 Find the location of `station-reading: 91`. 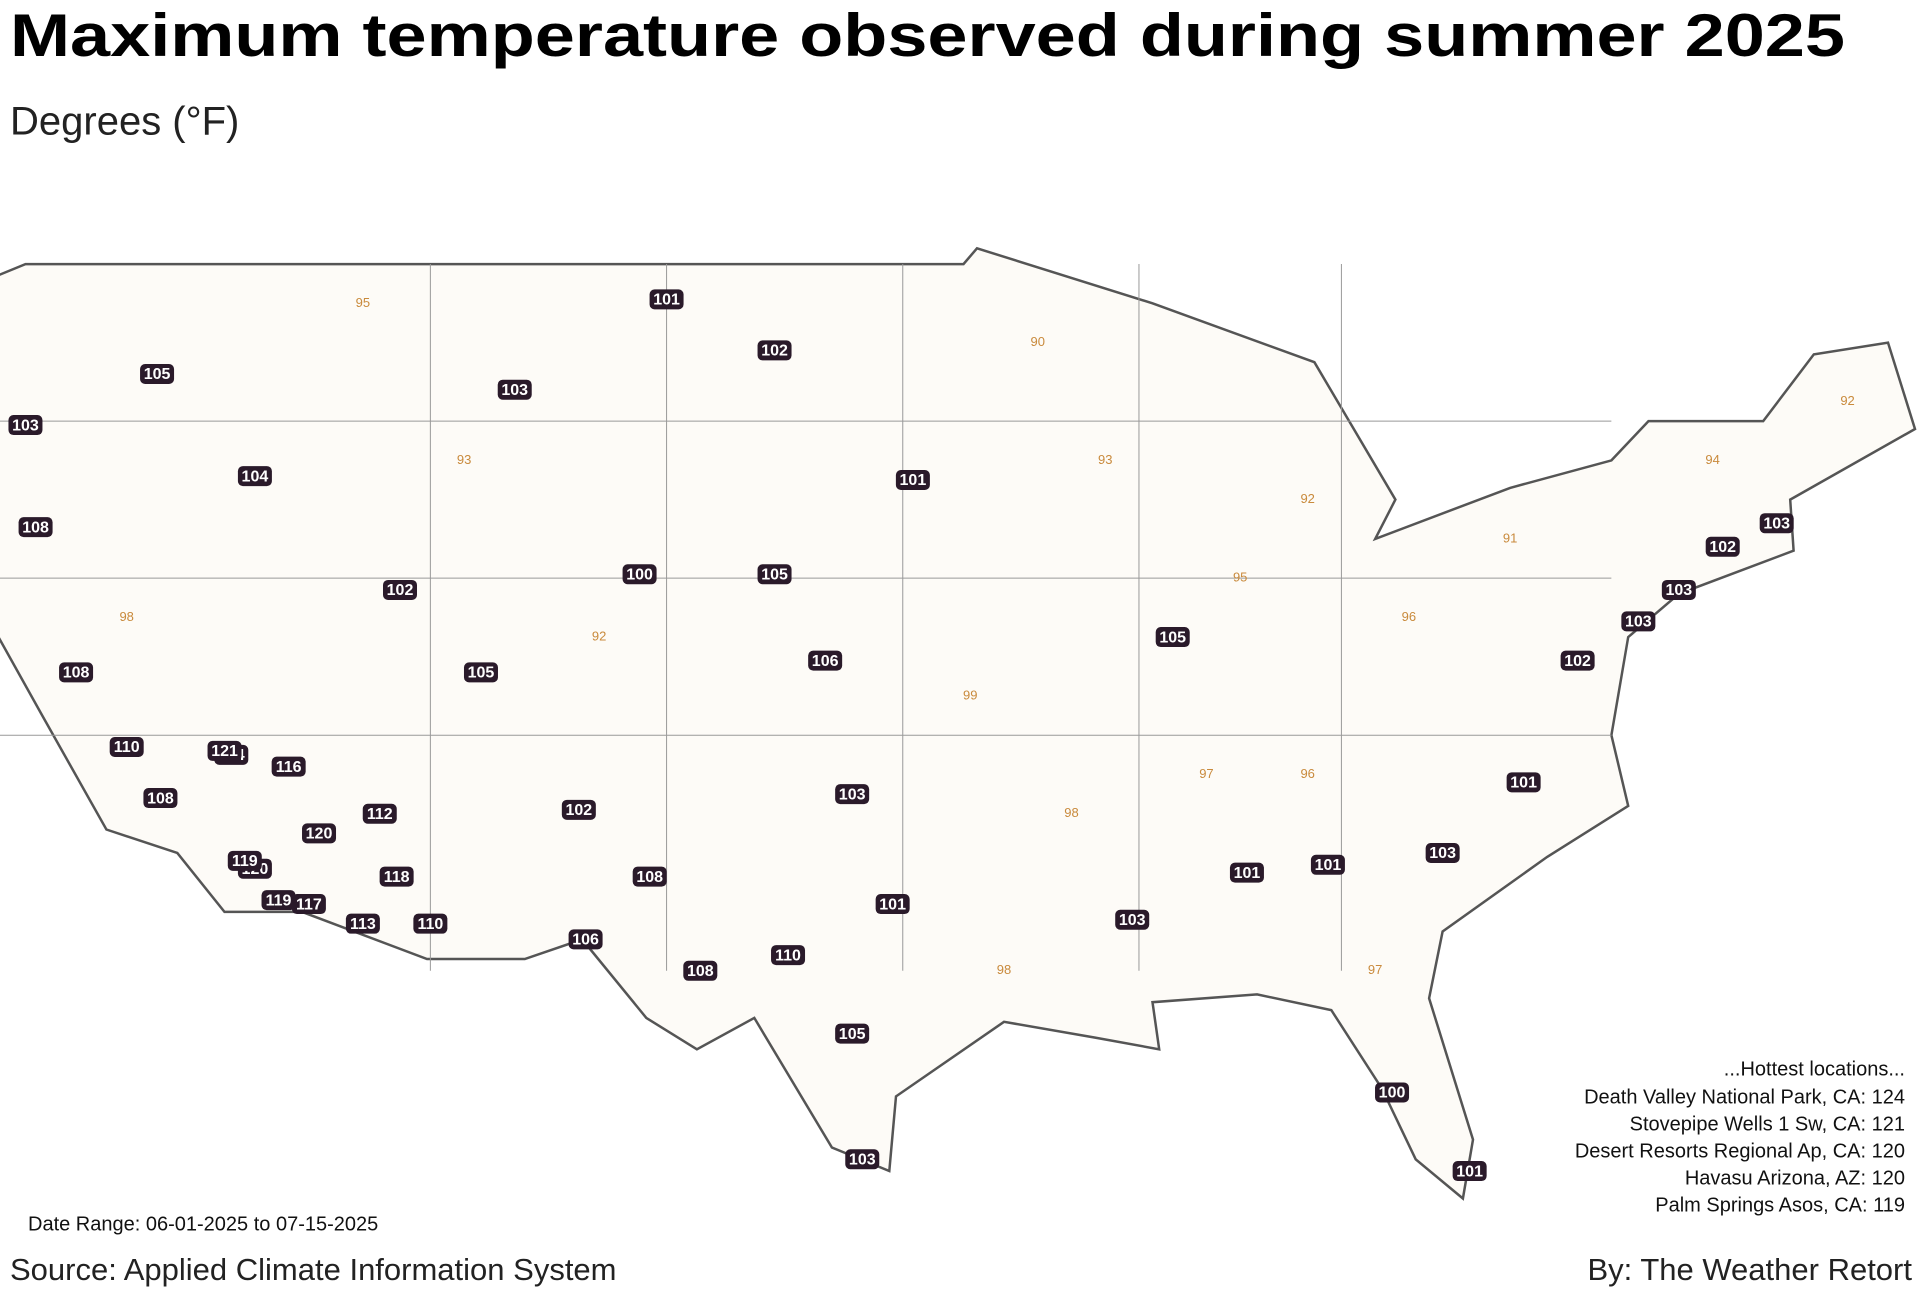

station-reading: 91 is located at coordinates (1510, 537).